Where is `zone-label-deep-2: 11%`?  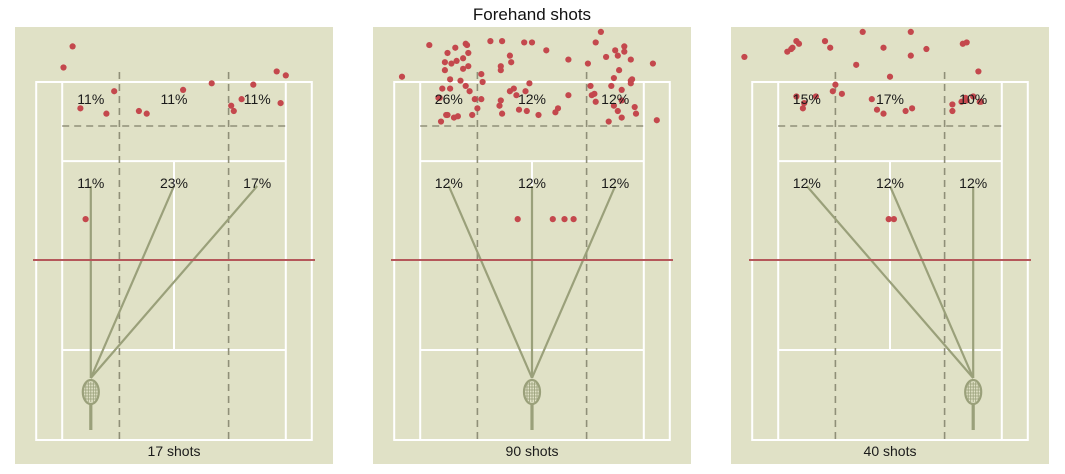 zone-label-deep-2: 11% is located at coordinates (174, 99).